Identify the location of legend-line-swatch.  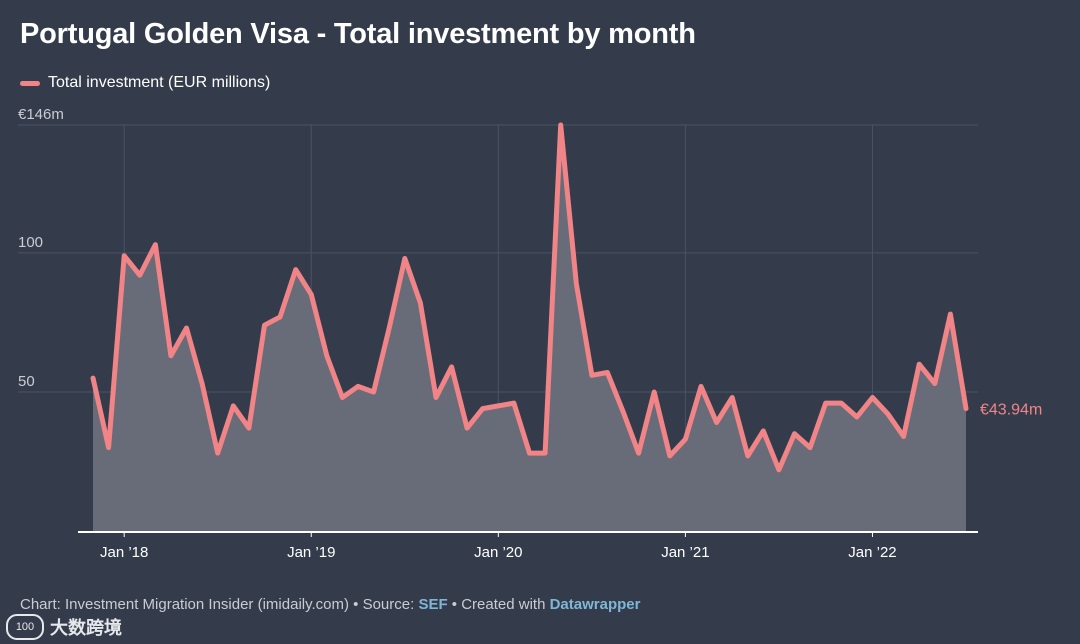
(30, 83).